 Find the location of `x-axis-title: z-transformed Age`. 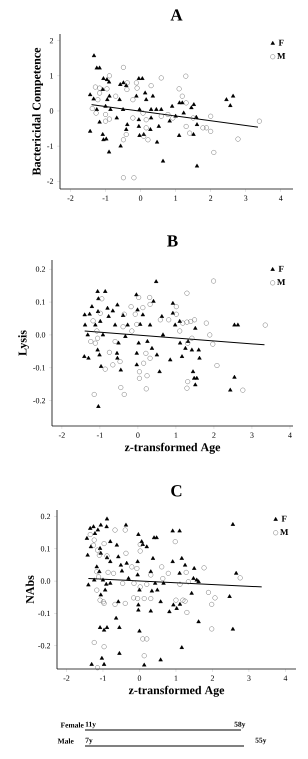

x-axis-title: z-transformed Age is located at coordinates (172, 448).